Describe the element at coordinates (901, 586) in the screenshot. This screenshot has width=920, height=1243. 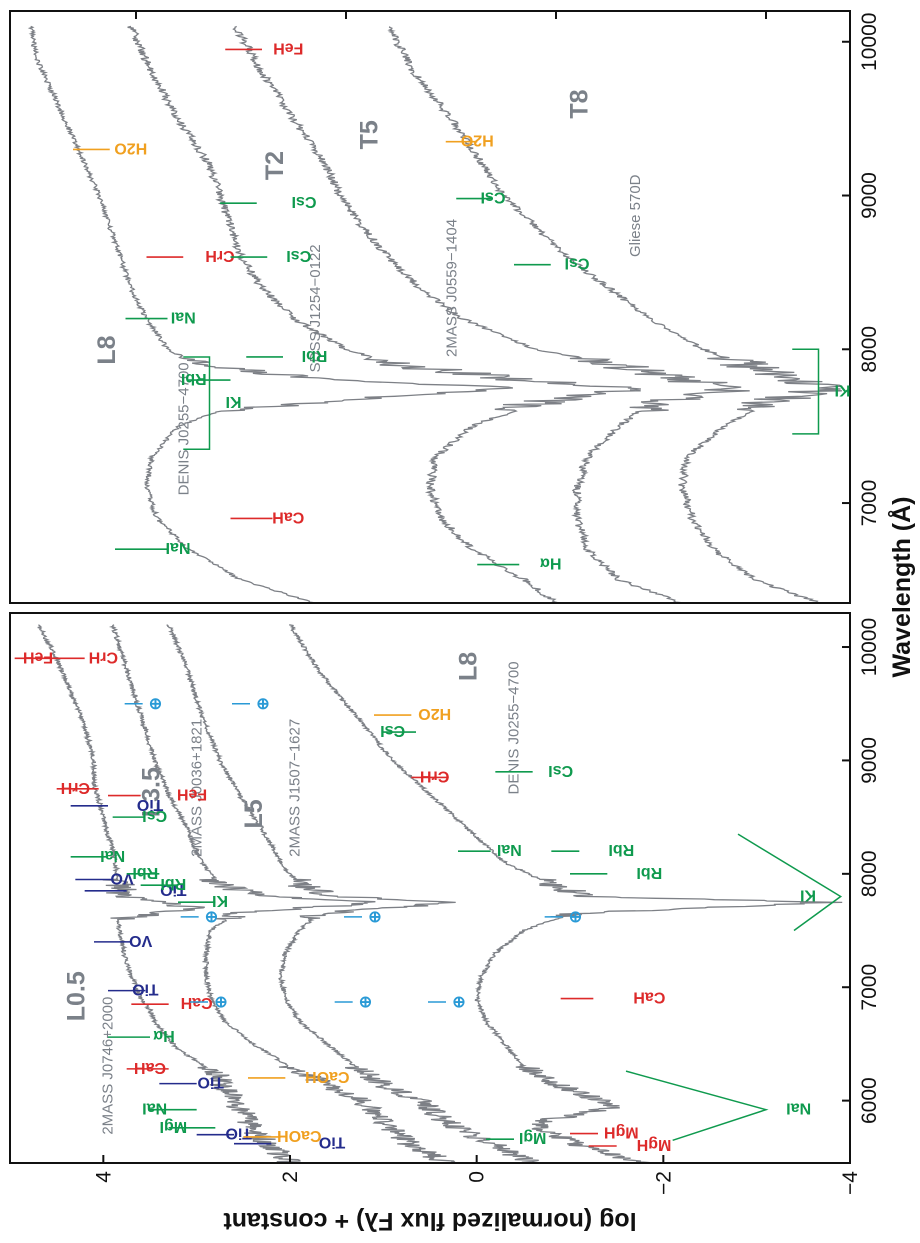
I see `x-axis-title: Wavelength (Å)` at that location.